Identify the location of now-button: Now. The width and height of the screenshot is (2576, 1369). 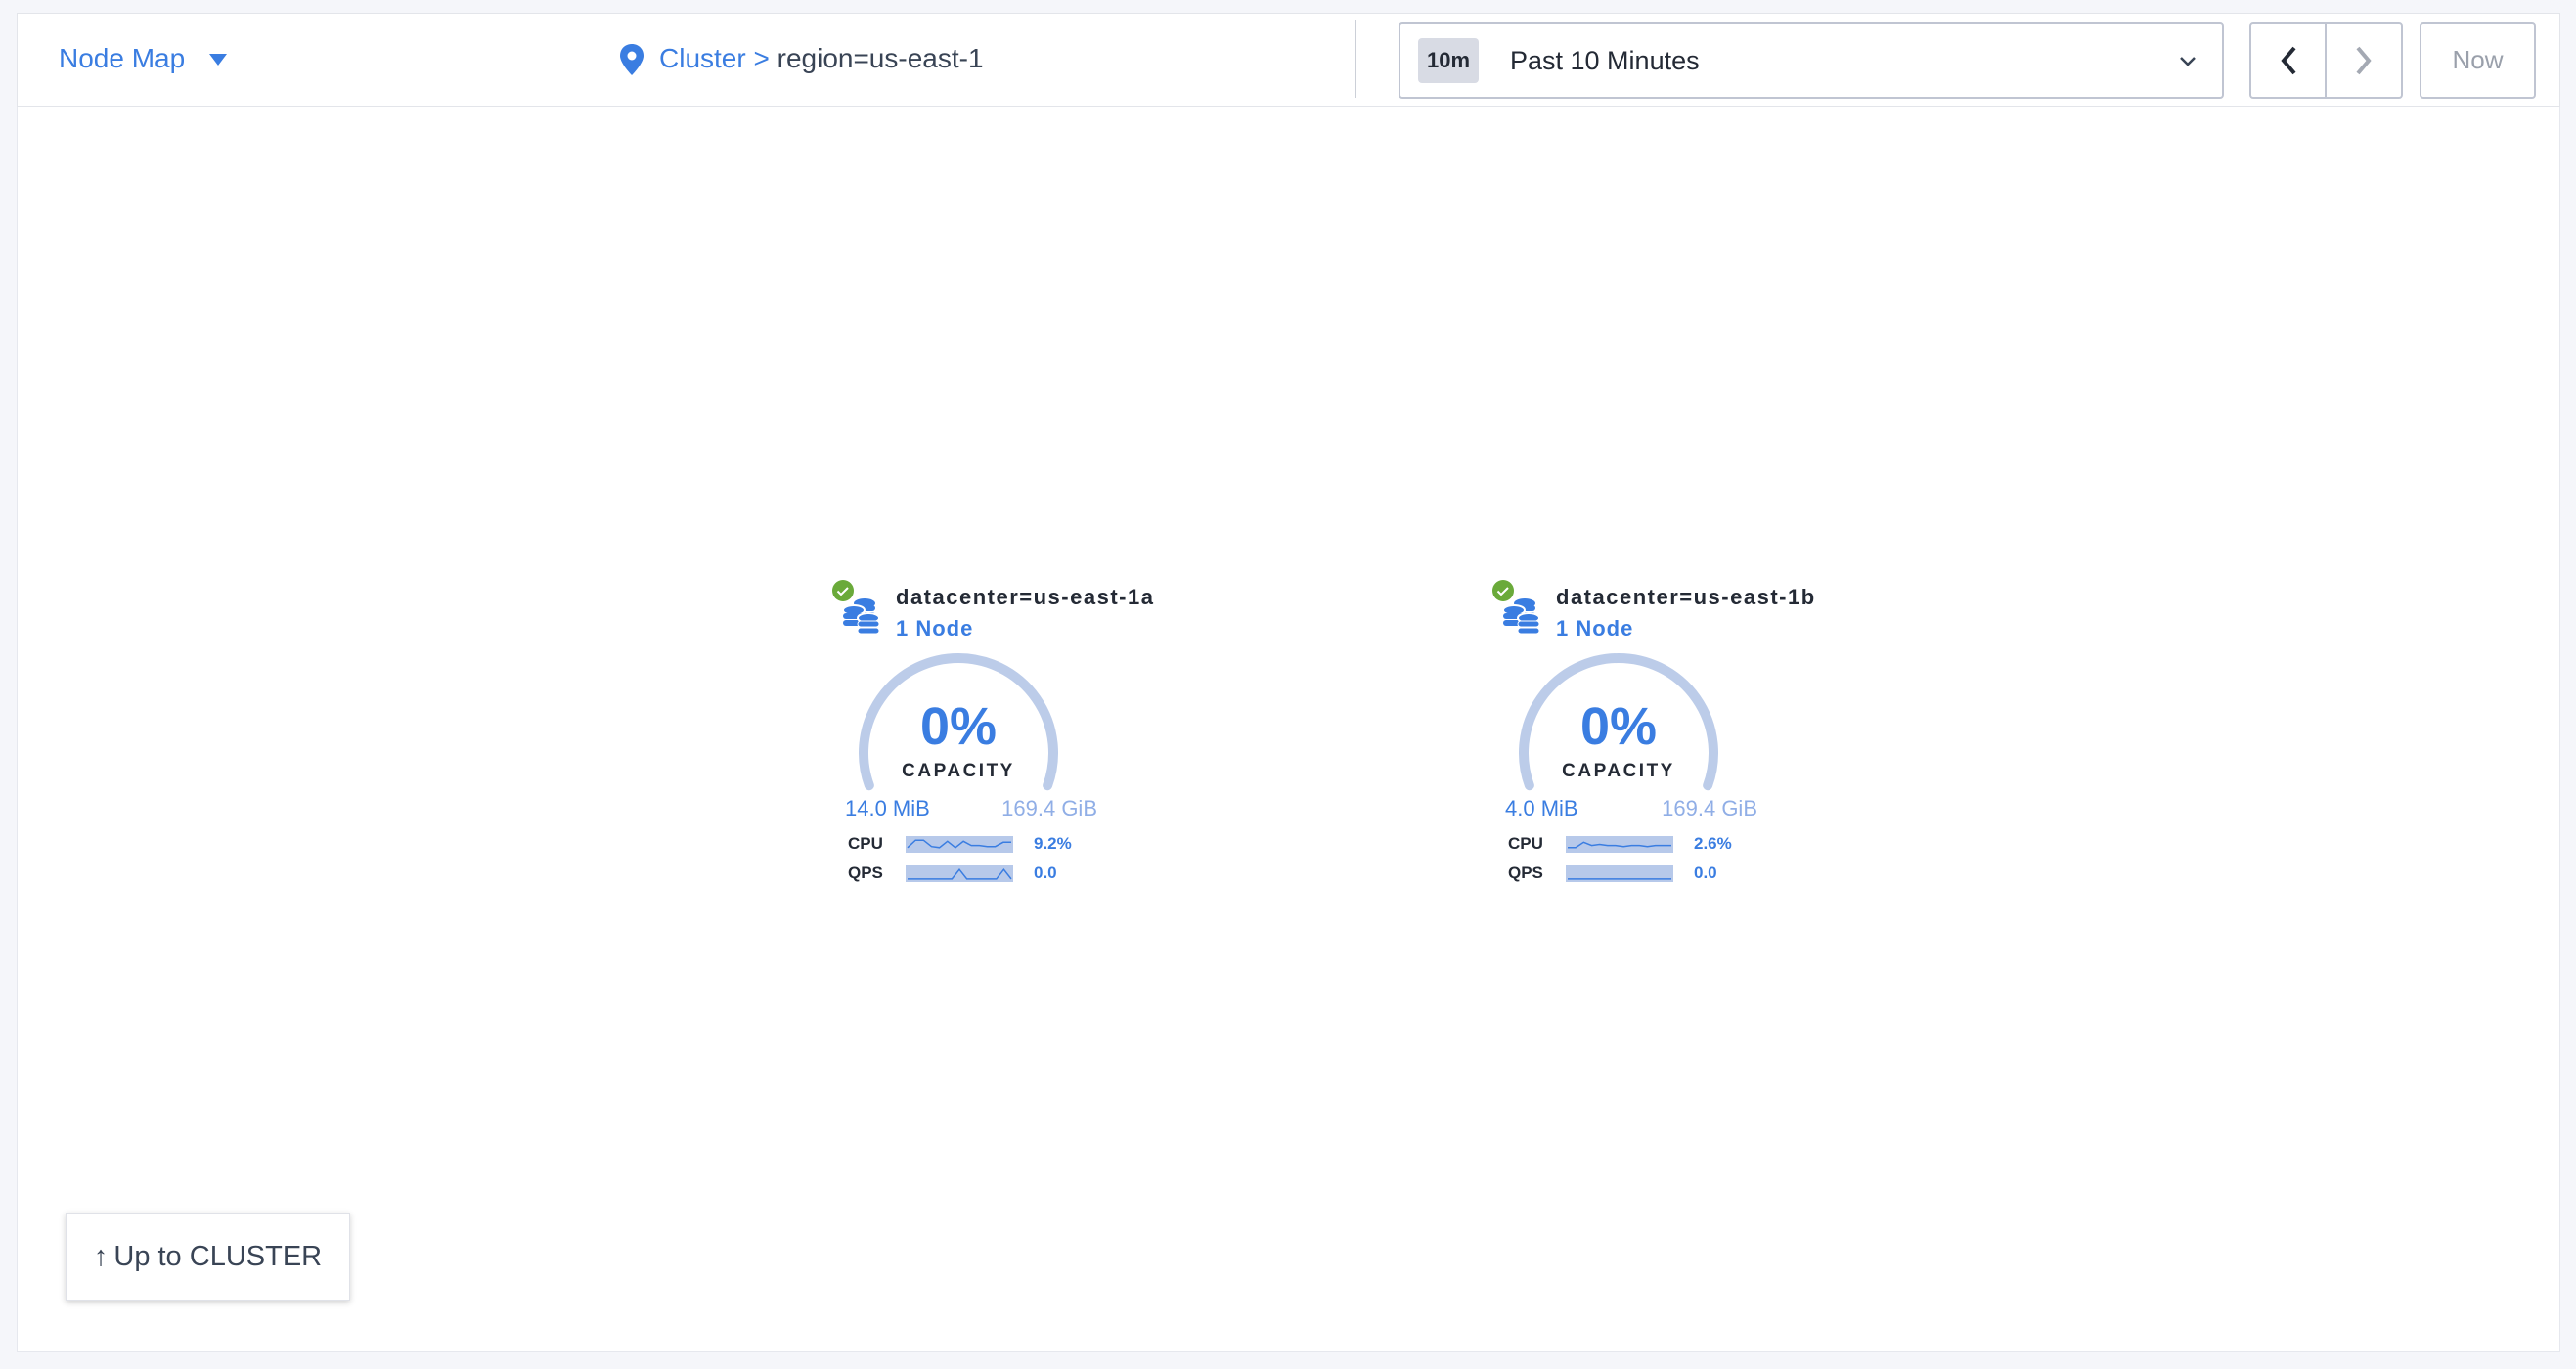
(2478, 61).